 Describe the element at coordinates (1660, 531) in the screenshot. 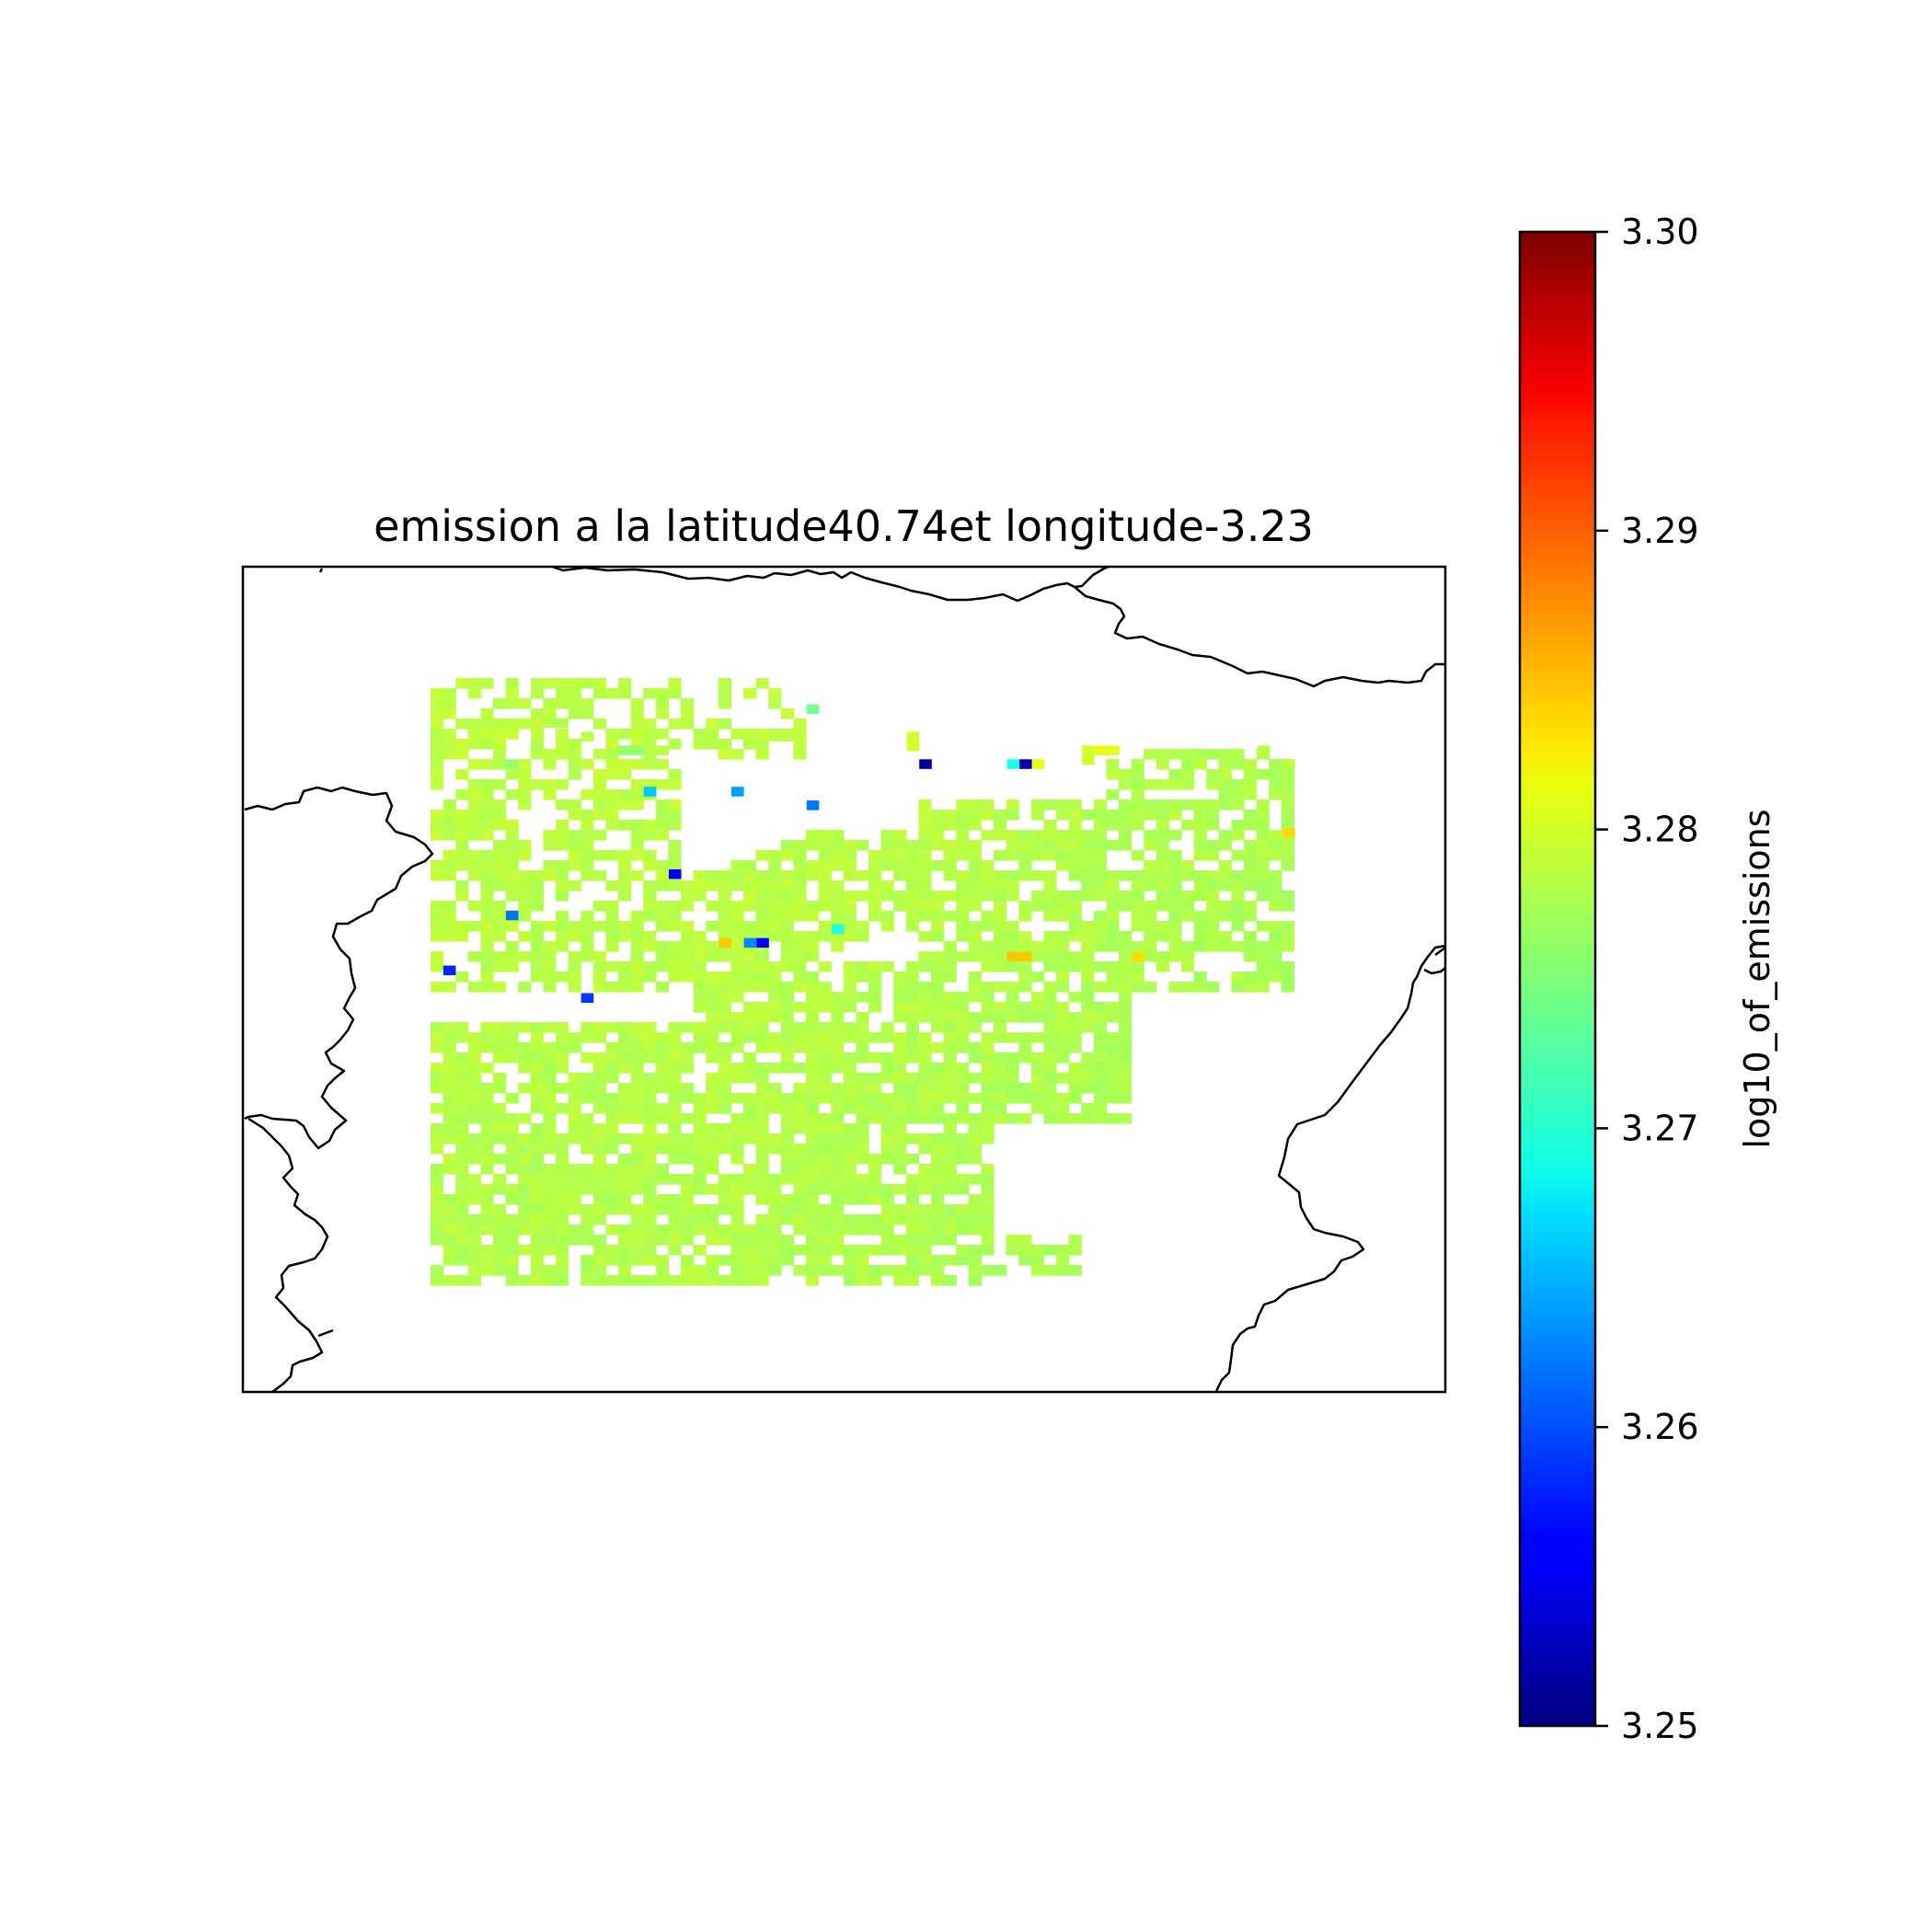

I see `colorbar-tick-label: 3.29` at that location.